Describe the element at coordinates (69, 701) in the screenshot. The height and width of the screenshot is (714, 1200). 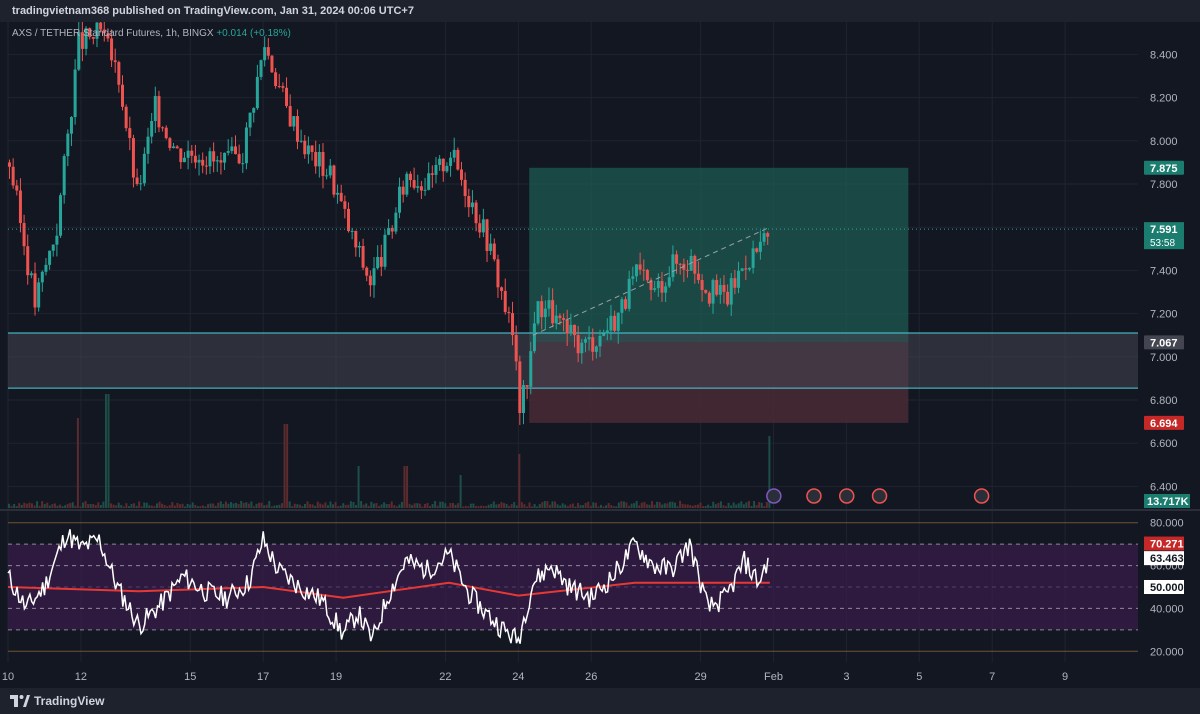
I see `footer-brand: TradingView` at that location.